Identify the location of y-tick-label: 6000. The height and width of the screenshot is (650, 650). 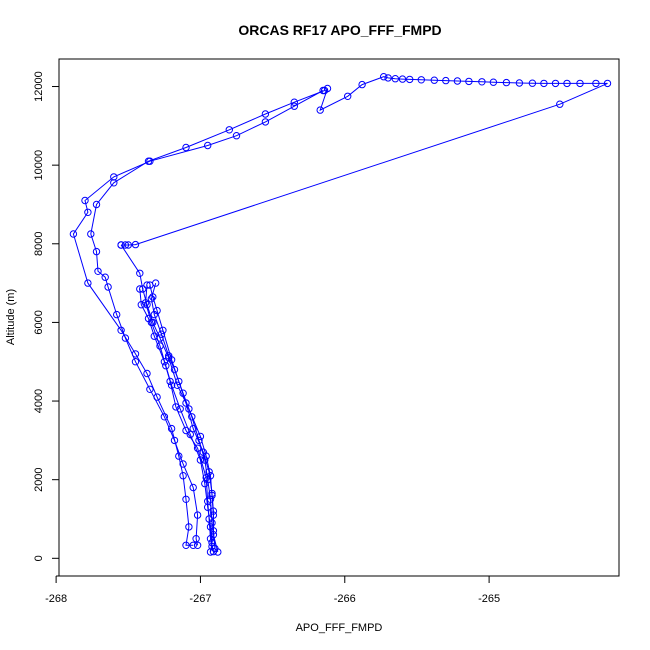
(39, 322).